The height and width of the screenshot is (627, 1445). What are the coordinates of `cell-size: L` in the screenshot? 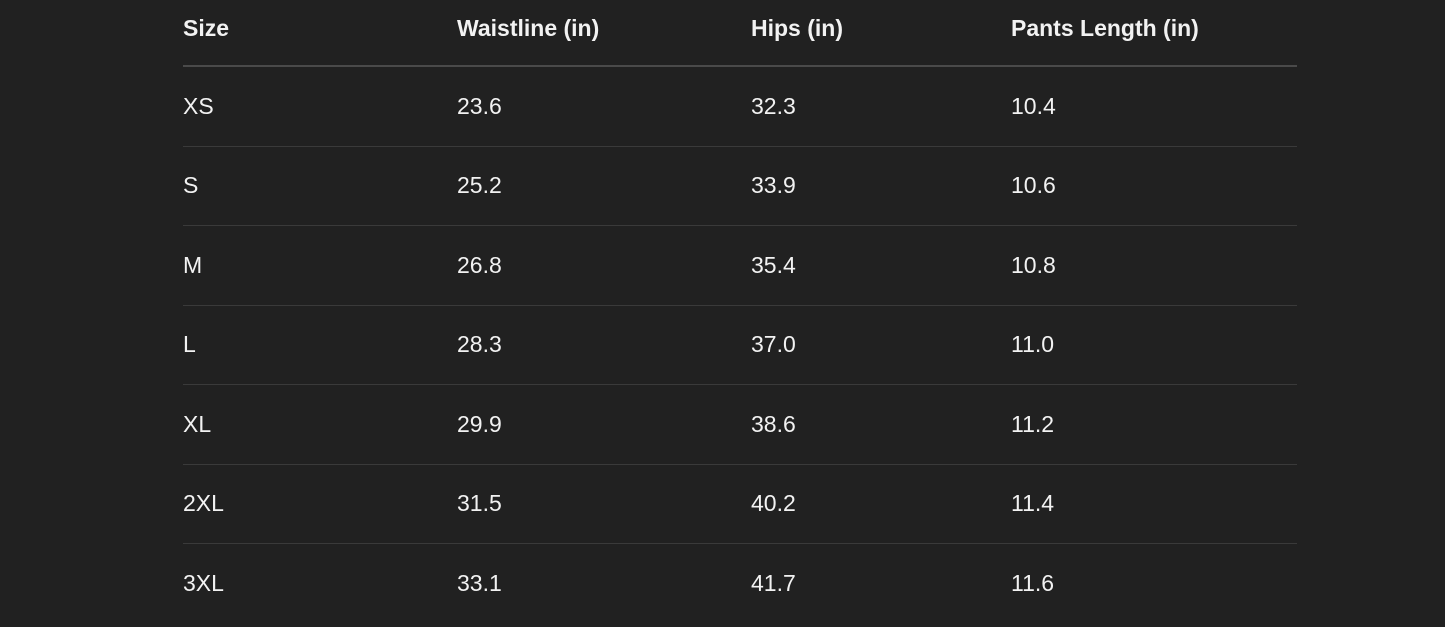 It's located at (320, 345).